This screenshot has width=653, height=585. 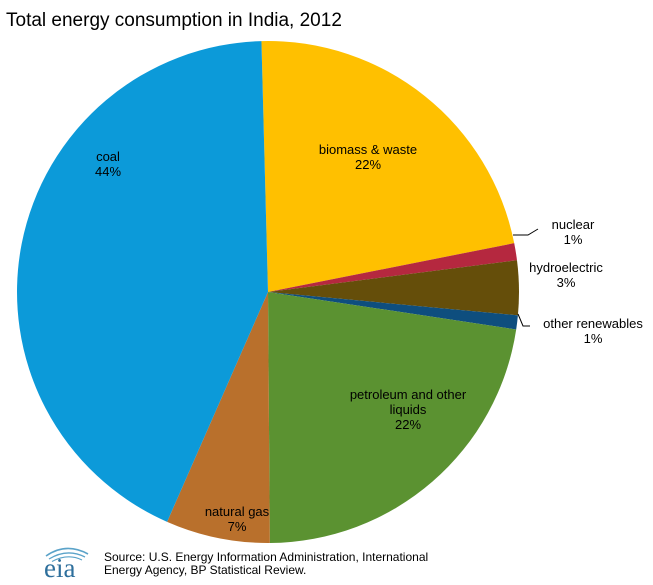 I want to click on slice-label-coal: coal, so click(x=108, y=156).